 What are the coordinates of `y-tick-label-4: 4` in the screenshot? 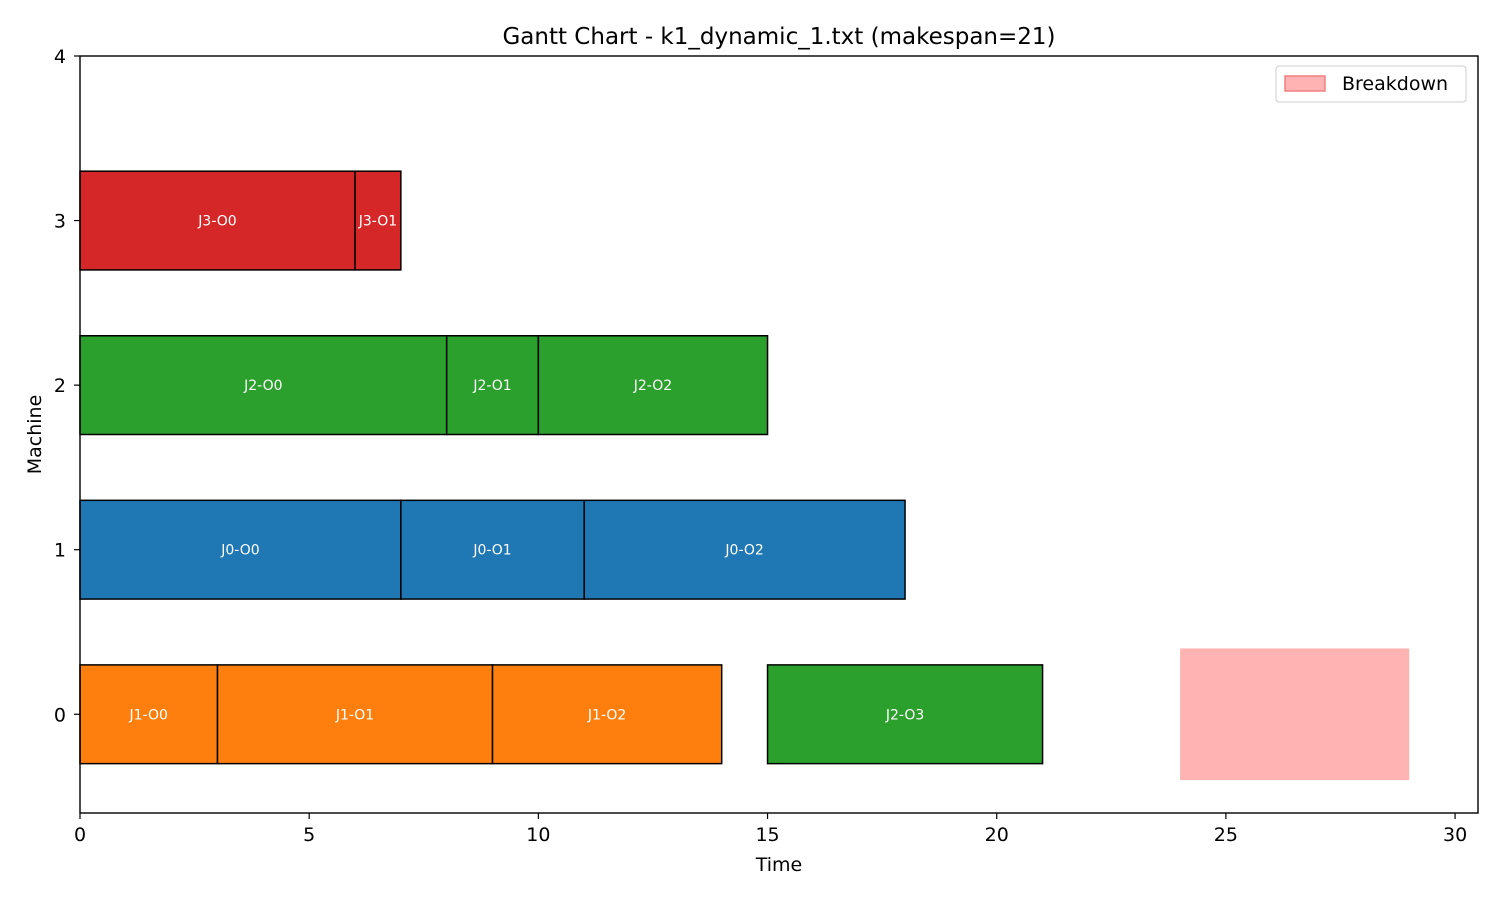 It's located at (60, 57).